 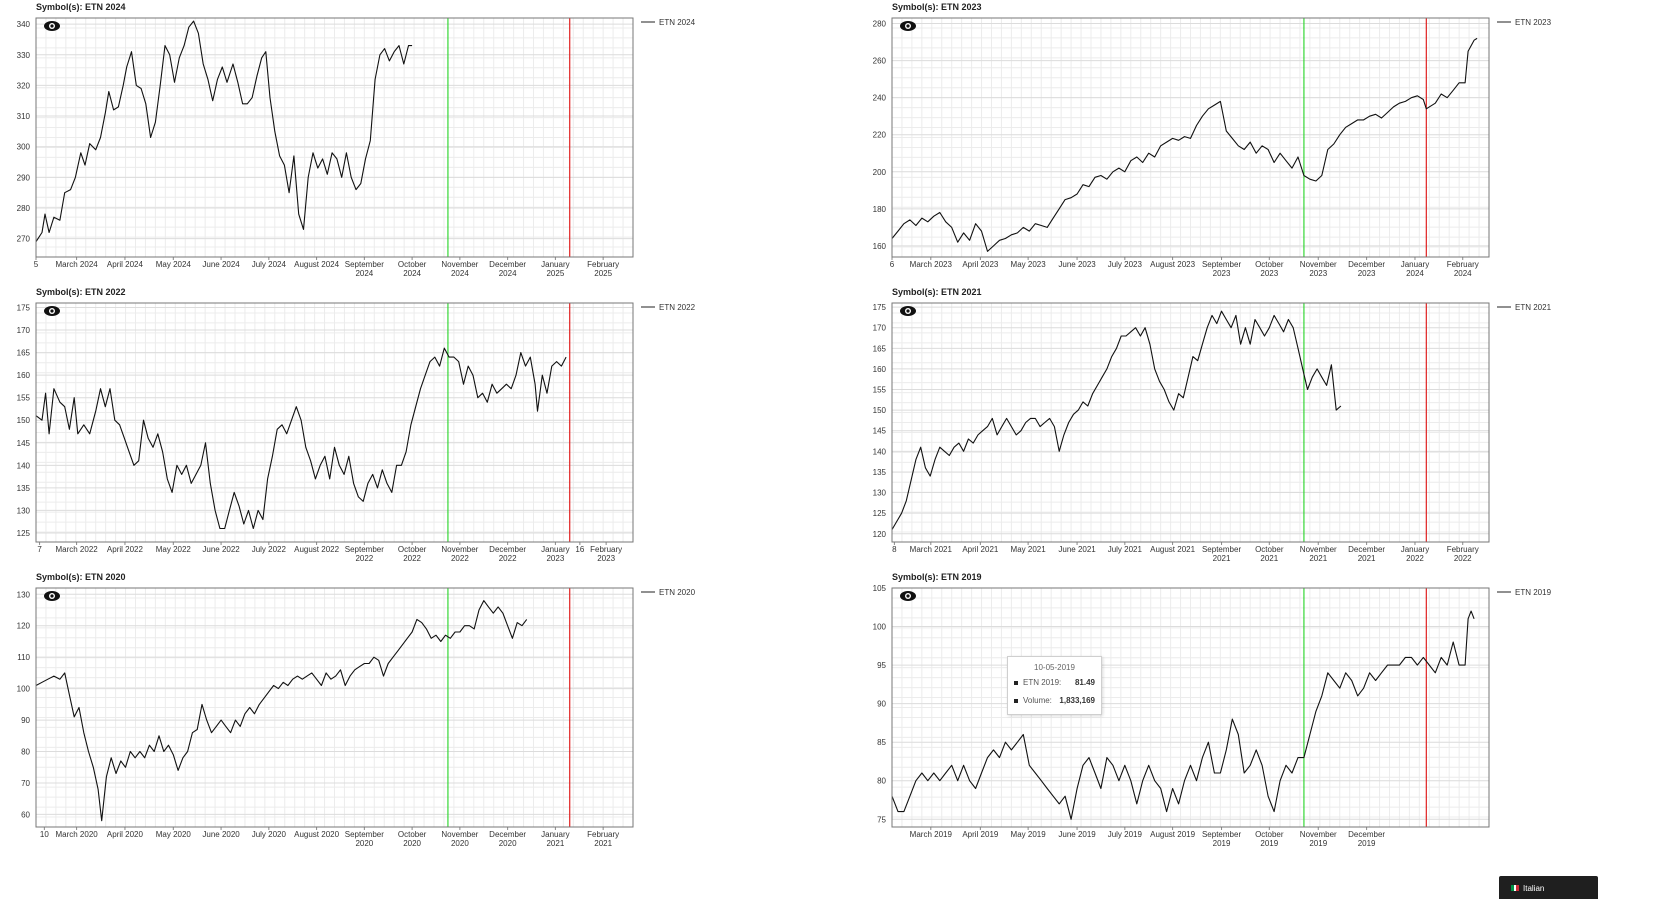 What do you see at coordinates (81, 292) in the screenshot?
I see `chart-title: Symbol(s): ETN 2022` at bounding box center [81, 292].